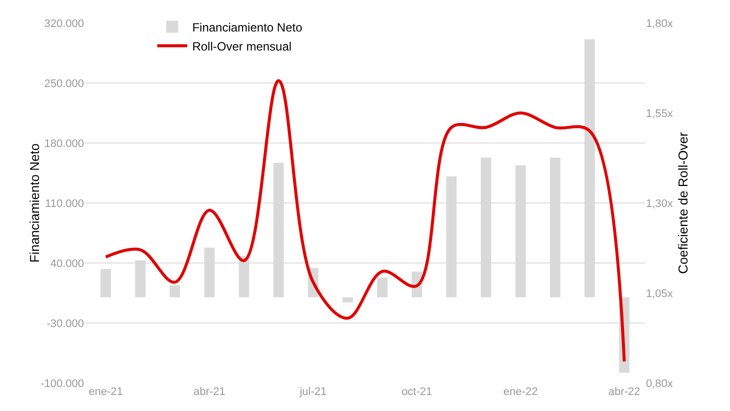  I want to click on y2-tick-label: 0,80x, so click(660, 384).